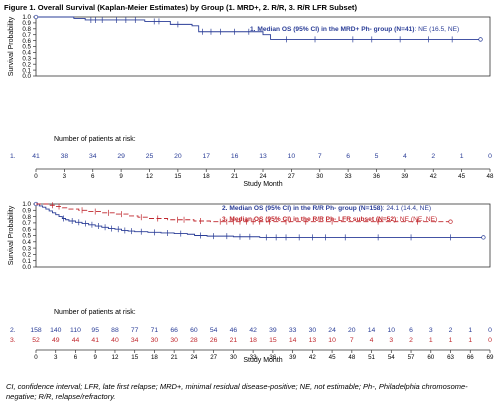 The height and width of the screenshot is (407, 500). Describe the element at coordinates (320, 156) in the screenshot. I see `at-risk-count: 7` at that location.